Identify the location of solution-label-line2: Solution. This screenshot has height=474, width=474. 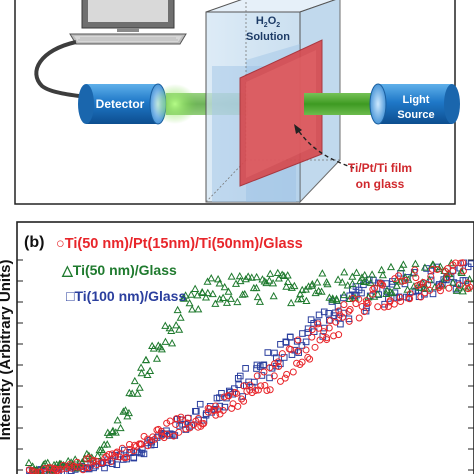
(268, 37).